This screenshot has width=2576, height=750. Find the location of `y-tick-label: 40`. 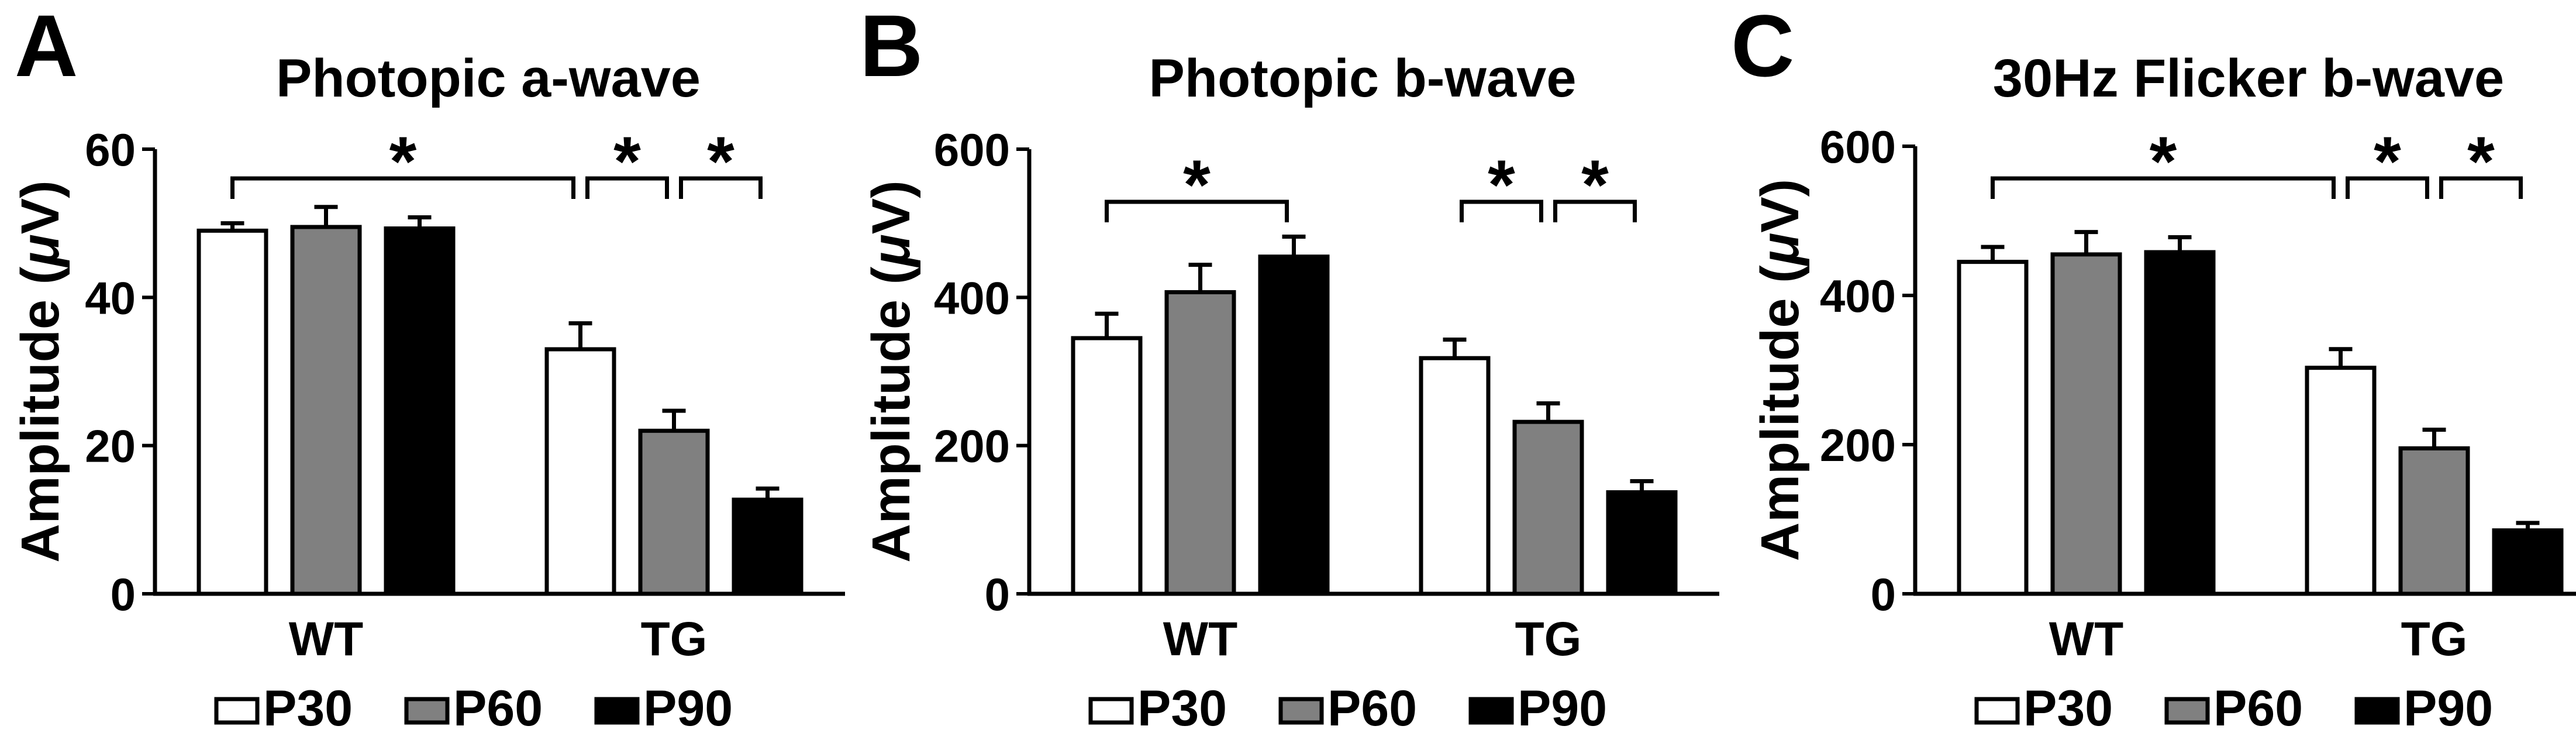

y-tick-label: 40 is located at coordinates (111, 298).